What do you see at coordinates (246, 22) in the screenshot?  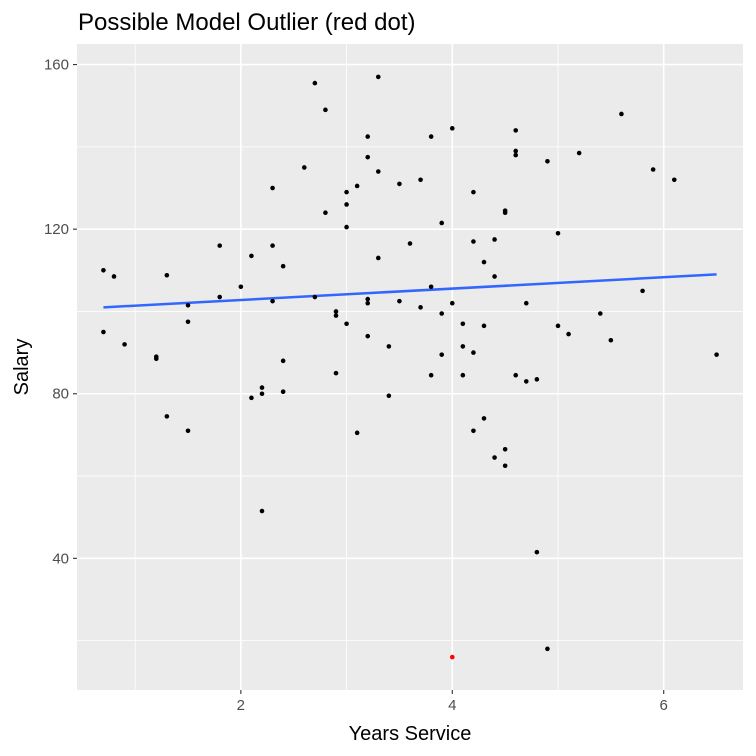 I see `chart-title: Possible Model Outlier (red dot)` at bounding box center [246, 22].